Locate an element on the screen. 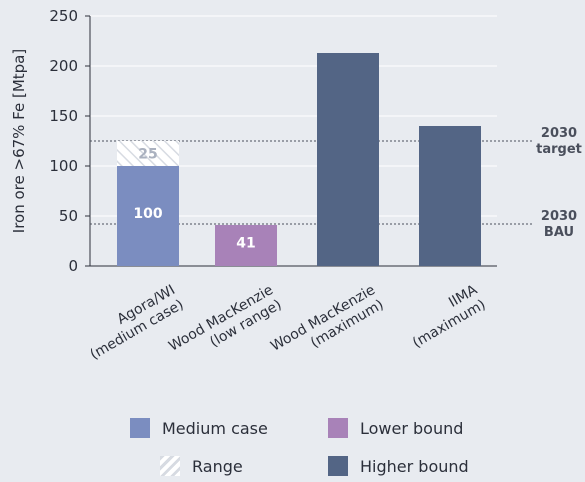 This screenshot has width=585, height=482. legend-item: Range is located at coordinates (201, 466).